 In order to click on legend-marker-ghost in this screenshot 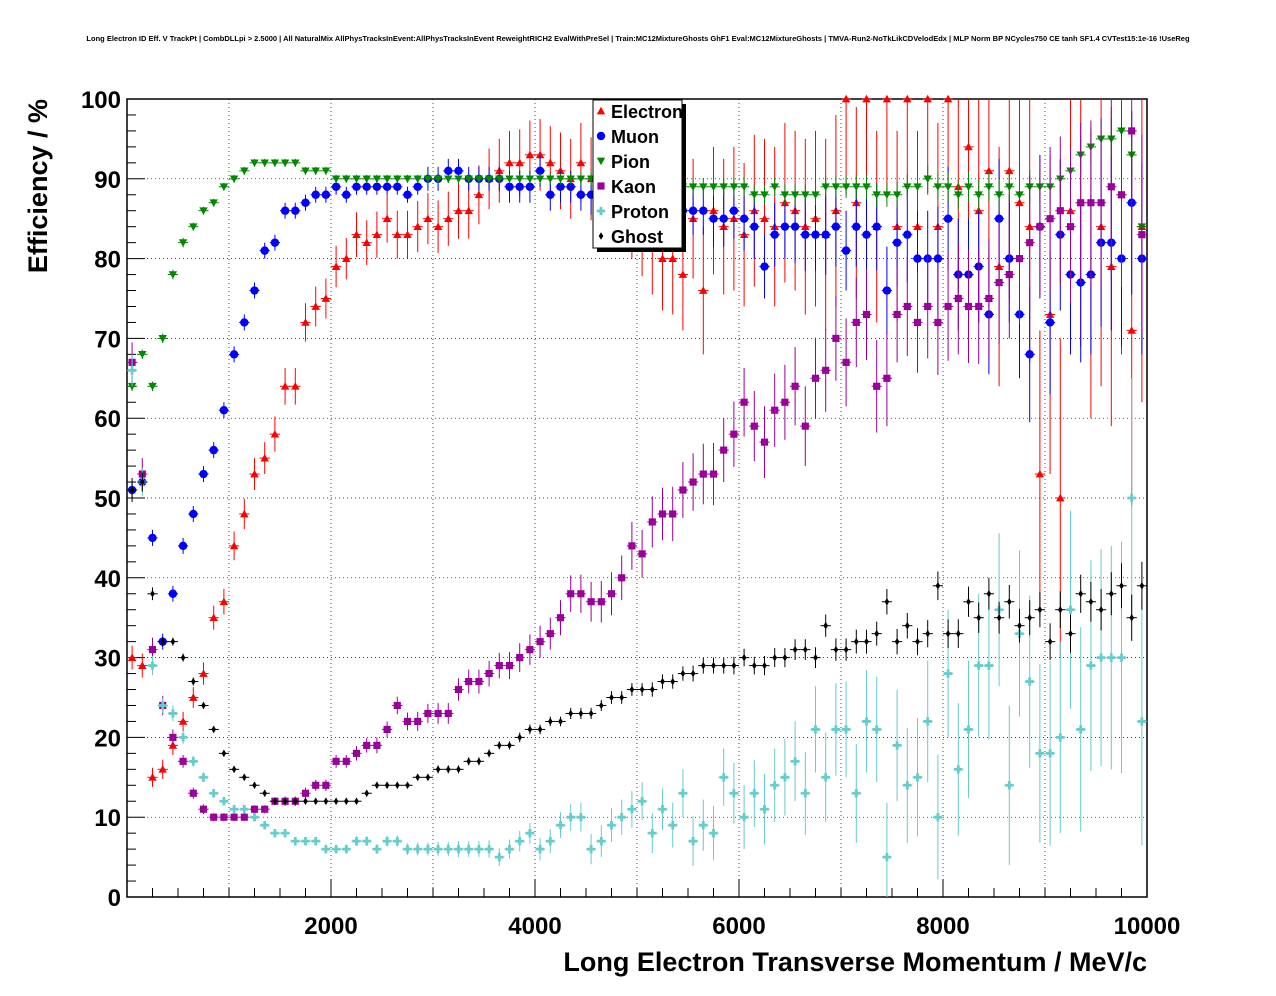, I will do `click(601, 236)`.